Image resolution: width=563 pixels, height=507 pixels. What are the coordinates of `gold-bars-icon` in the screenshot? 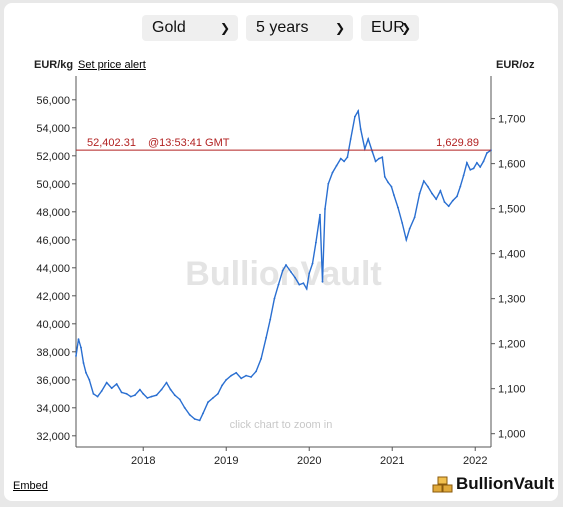 It's located at (442, 484).